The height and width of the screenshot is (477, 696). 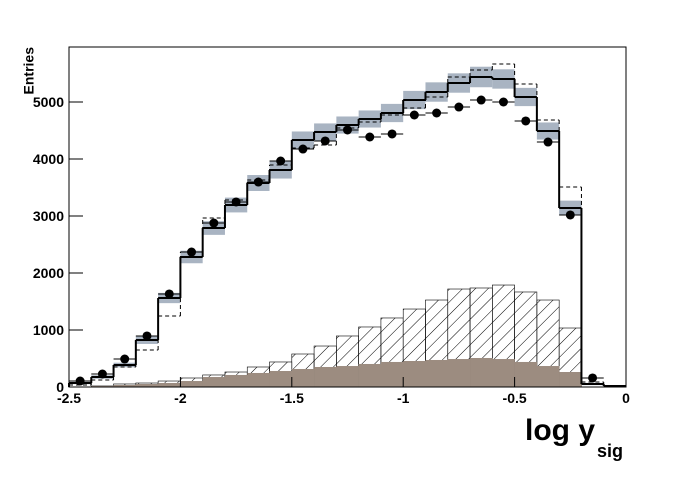 What do you see at coordinates (403, 398) in the screenshot?
I see `x-tick-label: -1` at bounding box center [403, 398].